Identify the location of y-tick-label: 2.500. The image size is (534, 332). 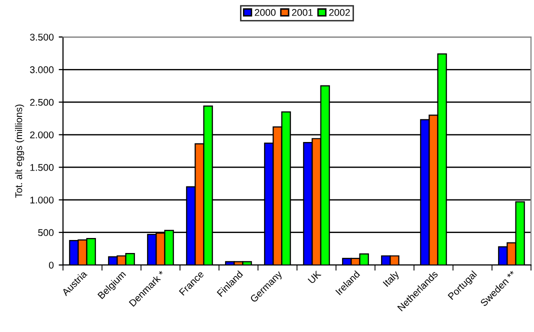
(42, 102).